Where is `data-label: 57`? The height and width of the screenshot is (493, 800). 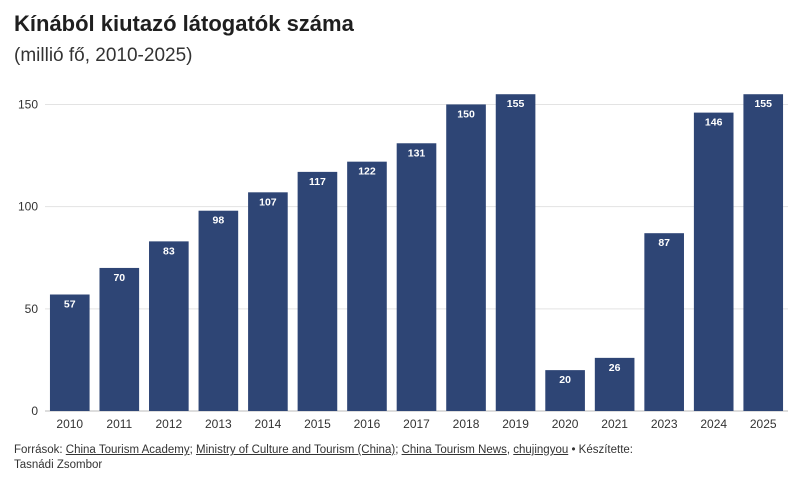
data-label: 57 is located at coordinates (70, 305).